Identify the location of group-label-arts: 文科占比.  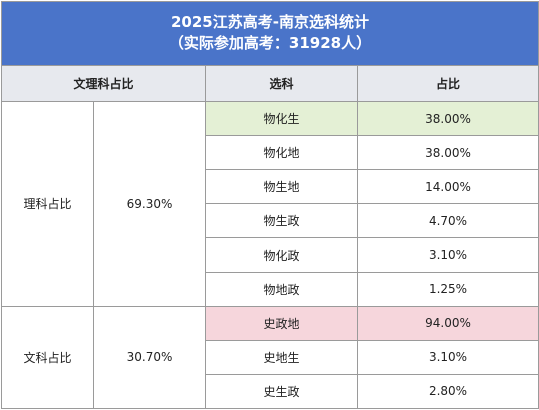
(47, 357).